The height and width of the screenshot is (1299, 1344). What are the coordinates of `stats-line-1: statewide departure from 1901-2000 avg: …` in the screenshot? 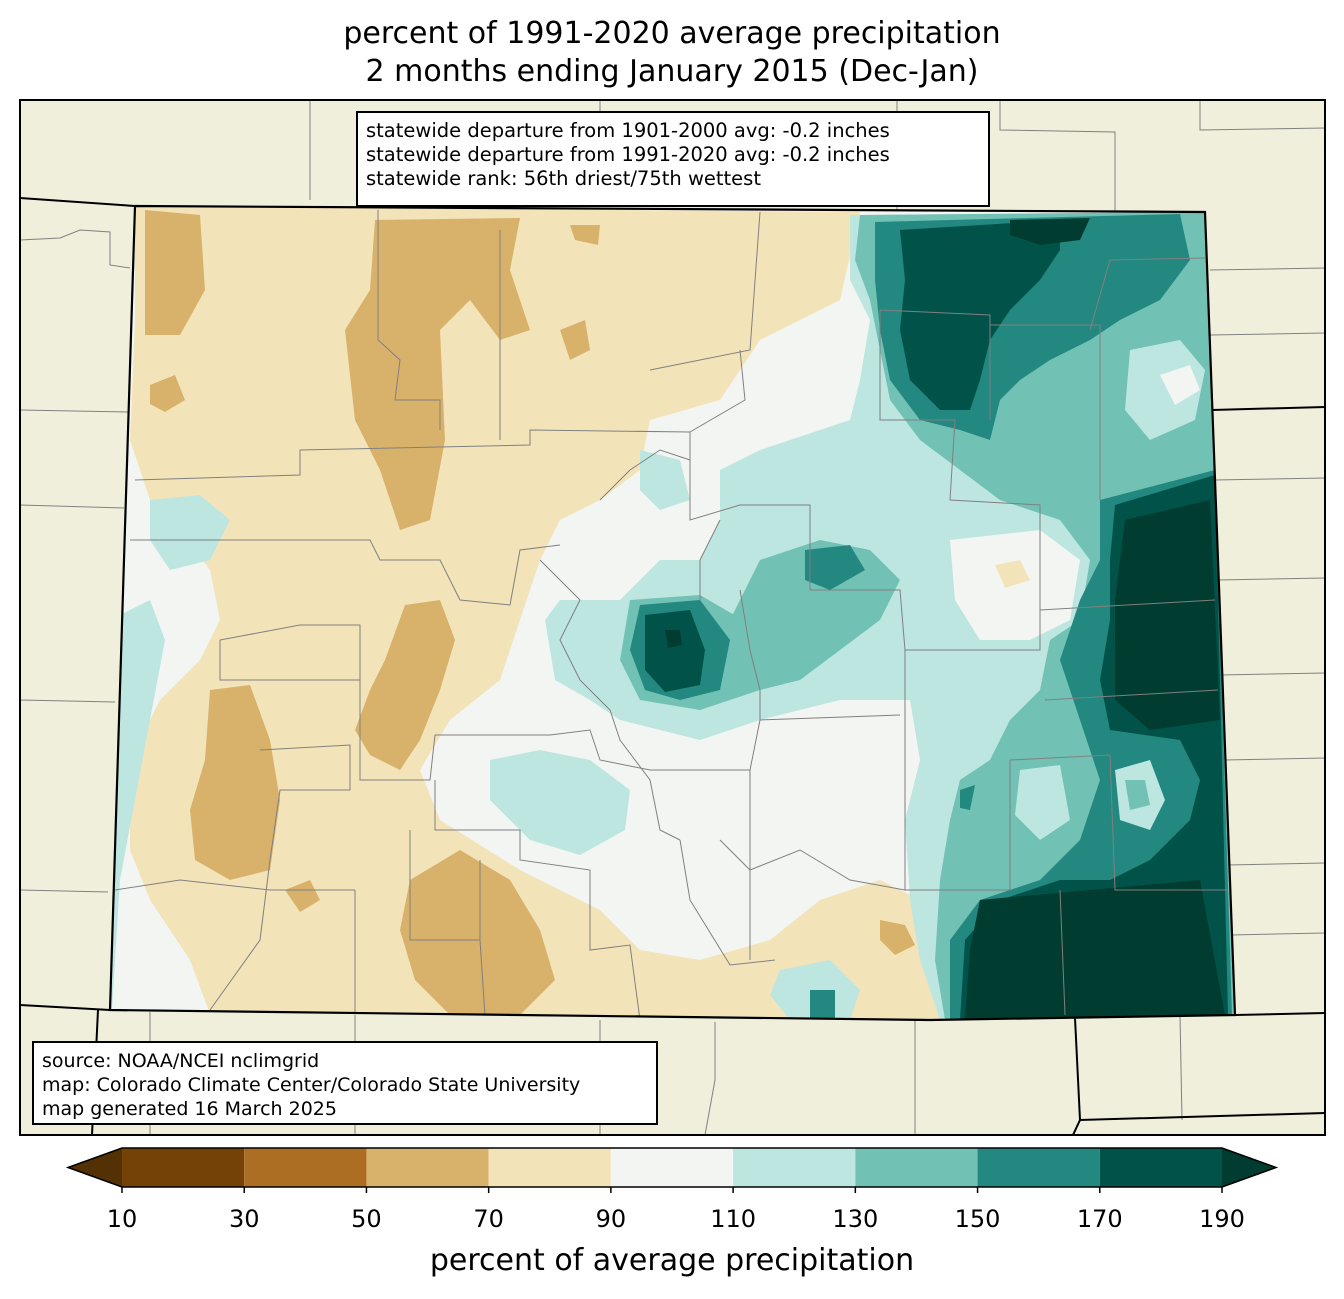 It's located at (628, 130).